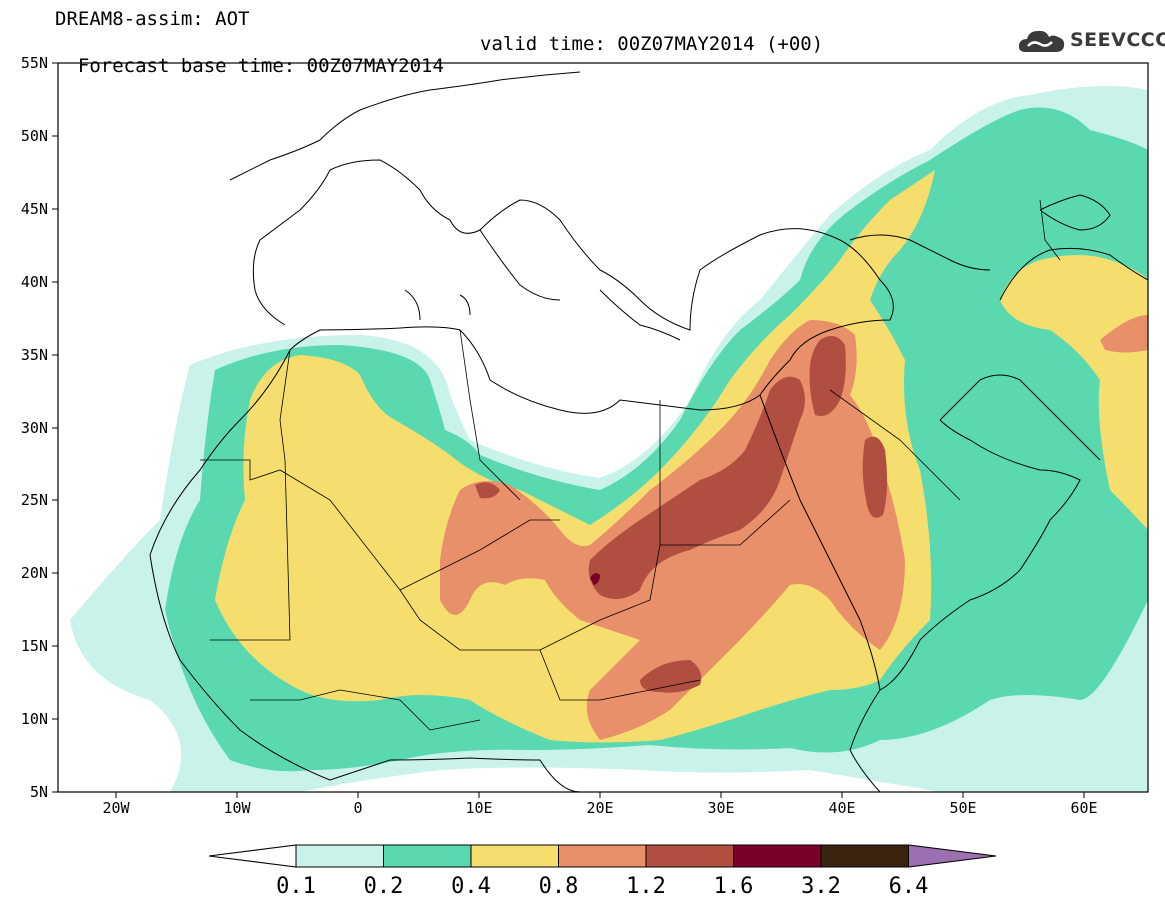 Image resolution: width=1165 pixels, height=905 pixels. I want to click on colorbar-label: 6.4, so click(909, 886).